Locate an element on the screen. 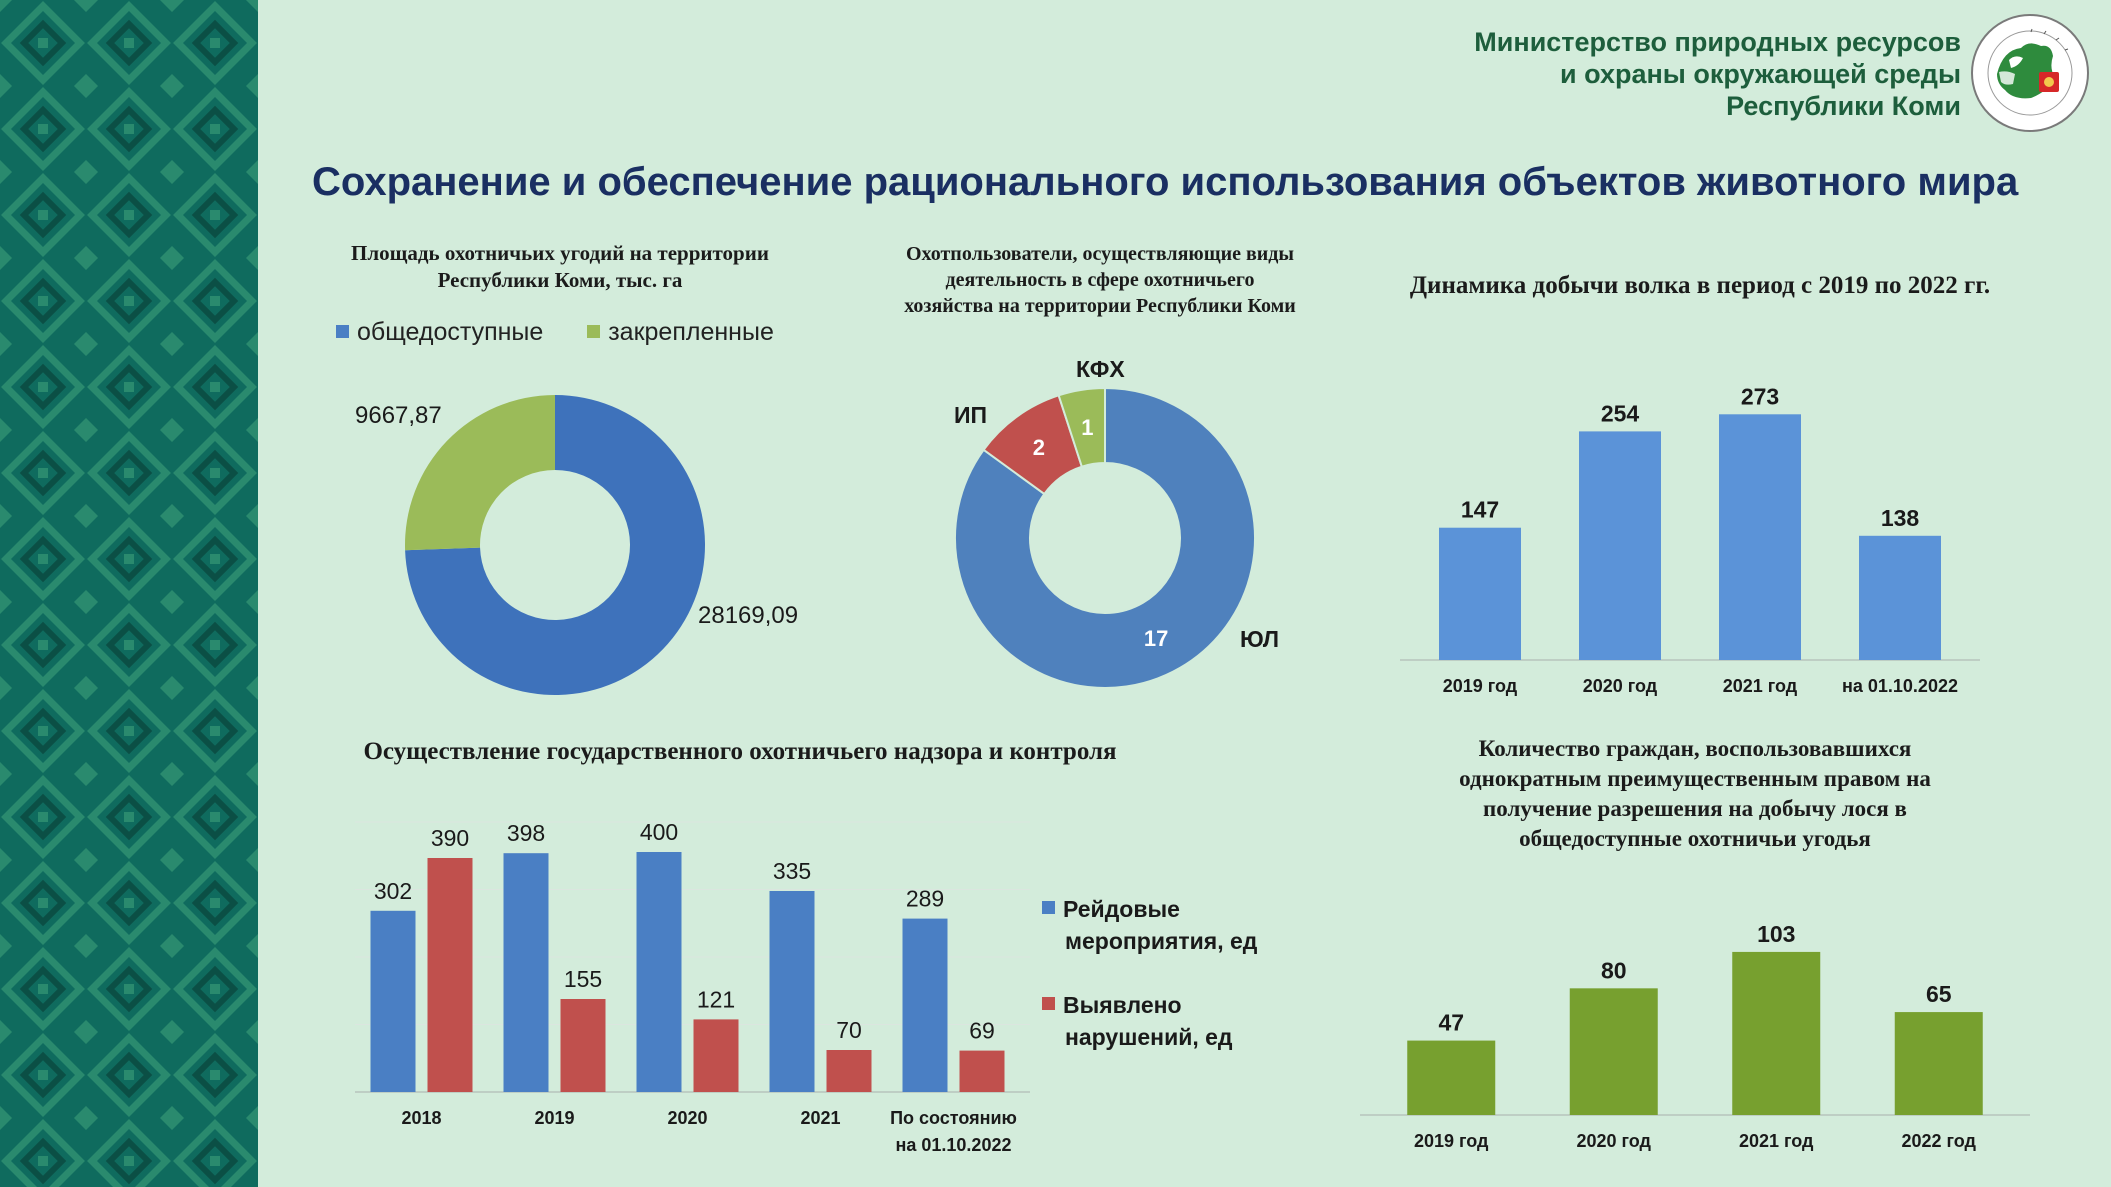  chart-title-line: Количество граждан, воспользовавшихся is located at coordinates (1695, 748).